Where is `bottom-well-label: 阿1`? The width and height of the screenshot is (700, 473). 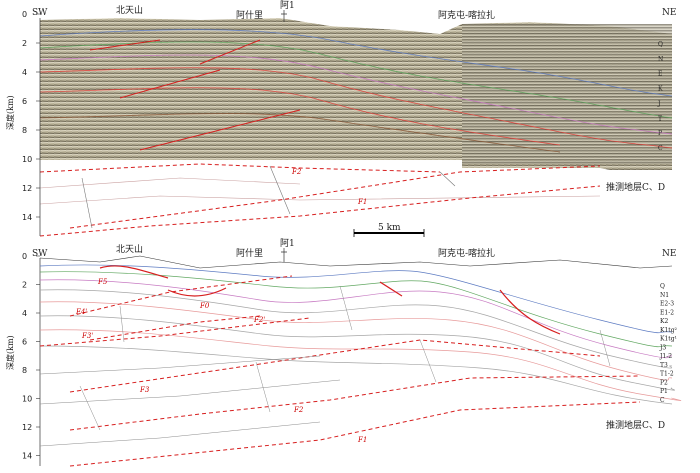
bottom-well-label: 阿1 is located at coordinates (287, 243).